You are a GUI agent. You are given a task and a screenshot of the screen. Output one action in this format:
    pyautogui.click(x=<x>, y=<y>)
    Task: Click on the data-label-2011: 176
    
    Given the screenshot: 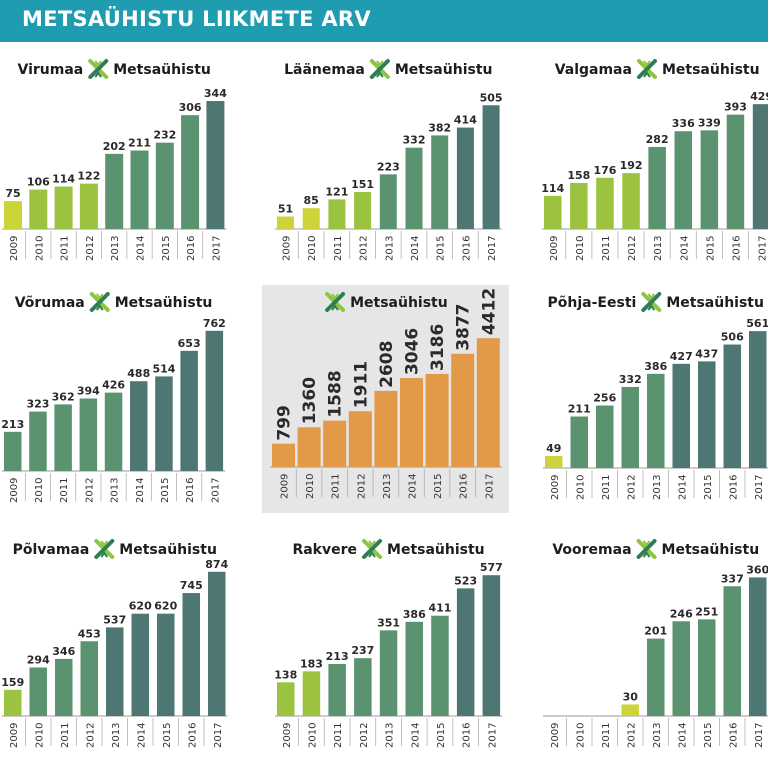 What is the action you would take?
    pyautogui.click(x=604, y=170)
    